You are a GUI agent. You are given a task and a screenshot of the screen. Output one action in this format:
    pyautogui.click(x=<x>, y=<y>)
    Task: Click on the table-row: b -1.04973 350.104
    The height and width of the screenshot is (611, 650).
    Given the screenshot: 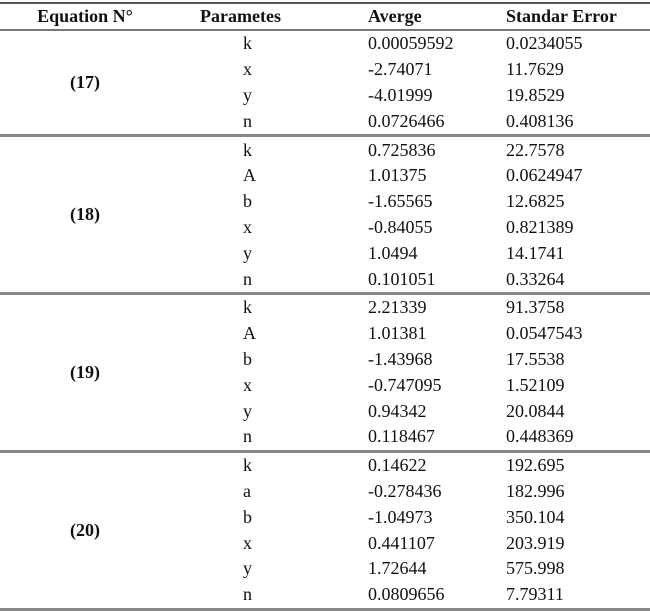 What is the action you would take?
    pyautogui.click(x=325, y=517)
    